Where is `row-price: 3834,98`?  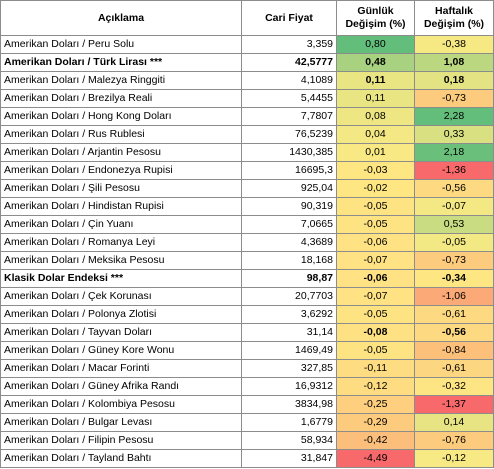
row-price: 3834,98 is located at coordinates (289, 404).